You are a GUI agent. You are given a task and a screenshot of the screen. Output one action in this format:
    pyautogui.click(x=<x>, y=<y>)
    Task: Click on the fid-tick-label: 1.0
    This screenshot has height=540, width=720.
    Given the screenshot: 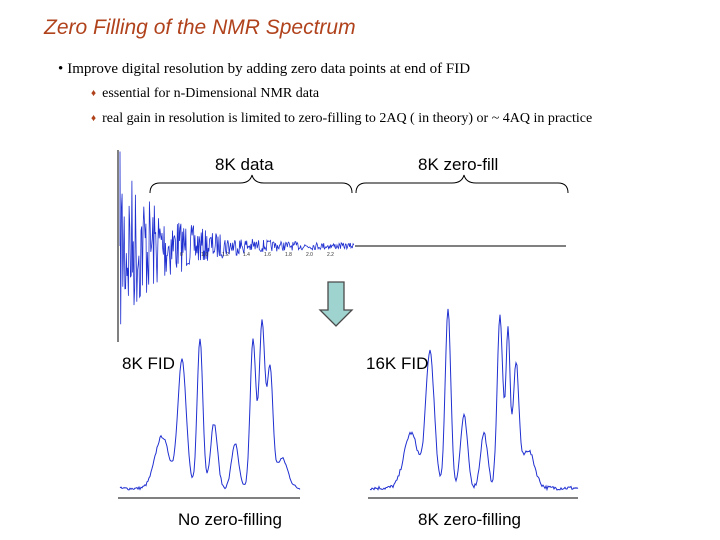 What is the action you would take?
    pyautogui.click(x=204, y=255)
    